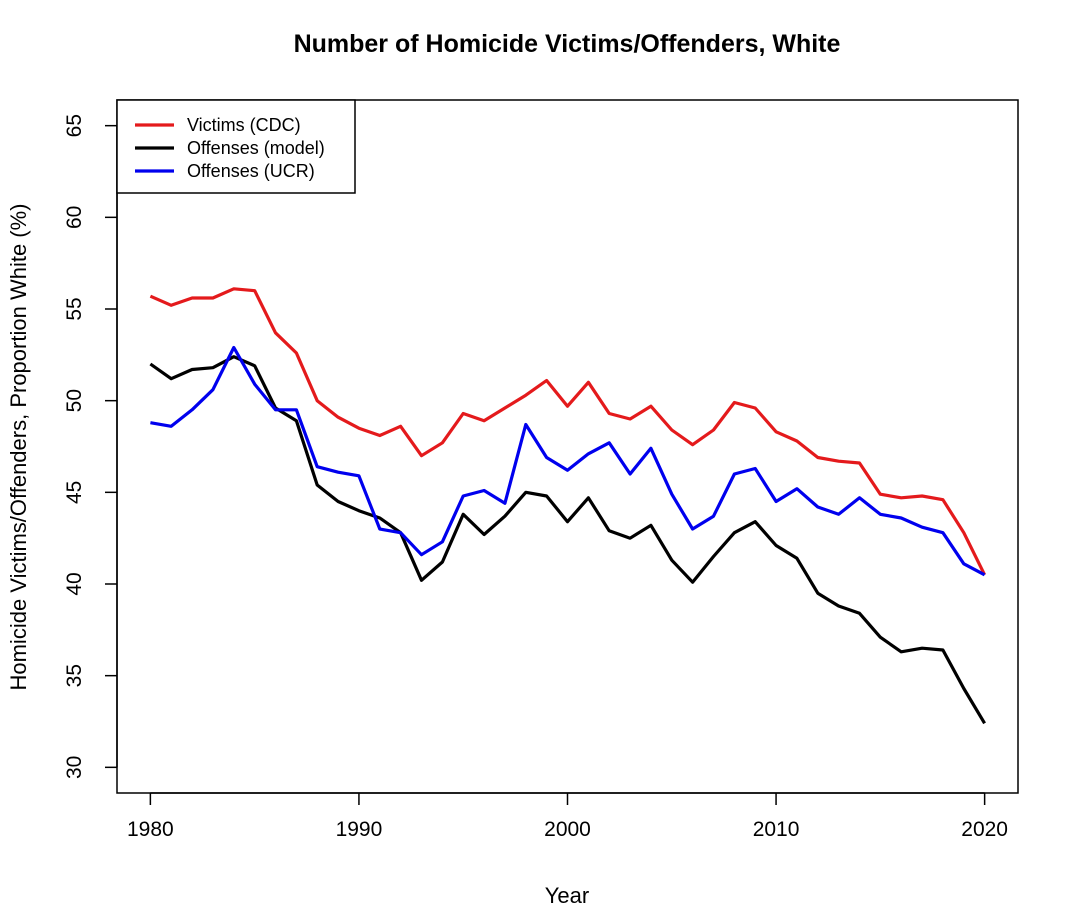 The width and height of the screenshot is (1067, 917). What do you see at coordinates (74, 125) in the screenshot?
I see `y-tick-label: 65` at bounding box center [74, 125].